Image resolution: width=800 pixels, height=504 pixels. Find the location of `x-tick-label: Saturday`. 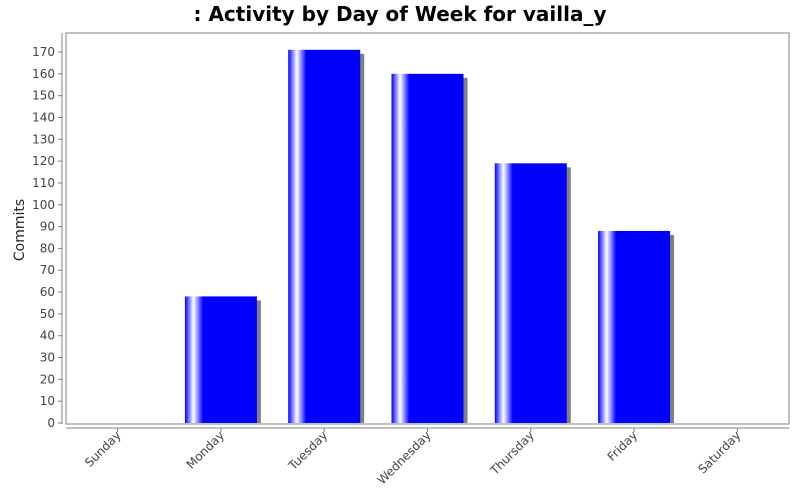

x-tick-label: Saturday is located at coordinates (719, 452).